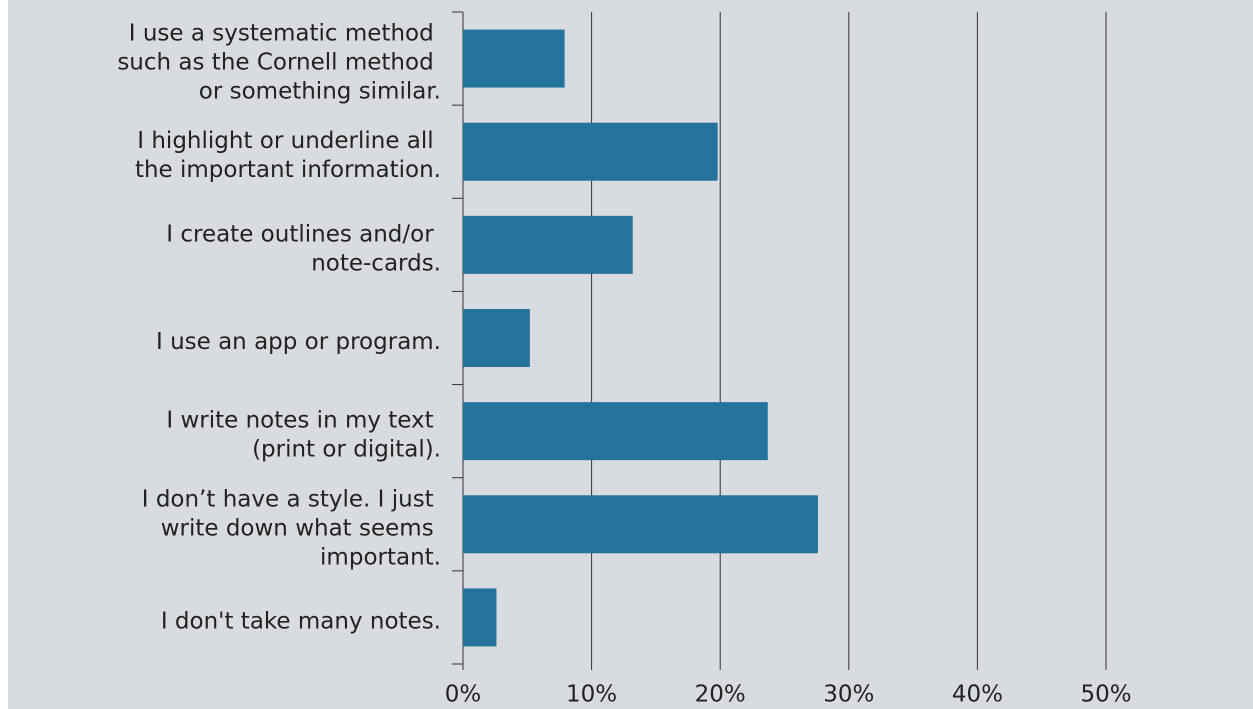 The image size is (1253, 709). Describe the element at coordinates (591, 695) in the screenshot. I see `x-tick-label: 10%` at that location.